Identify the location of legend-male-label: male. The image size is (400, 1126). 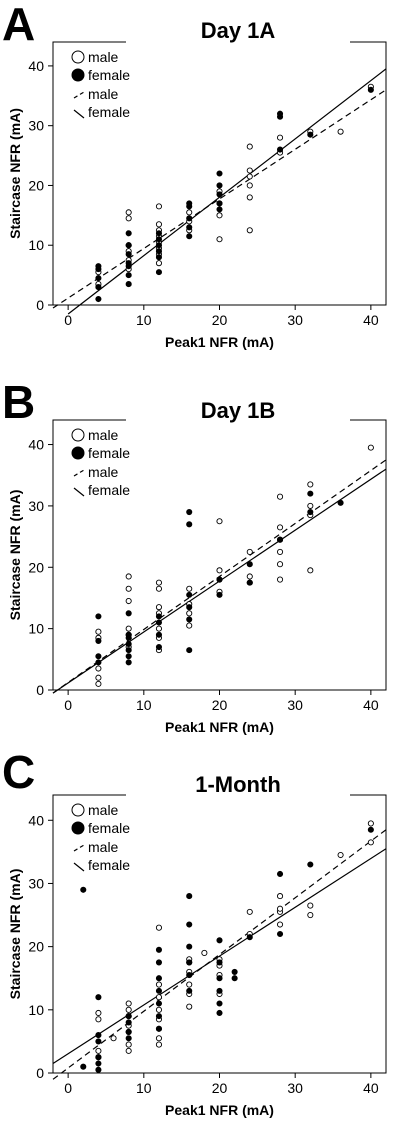
(103, 810).